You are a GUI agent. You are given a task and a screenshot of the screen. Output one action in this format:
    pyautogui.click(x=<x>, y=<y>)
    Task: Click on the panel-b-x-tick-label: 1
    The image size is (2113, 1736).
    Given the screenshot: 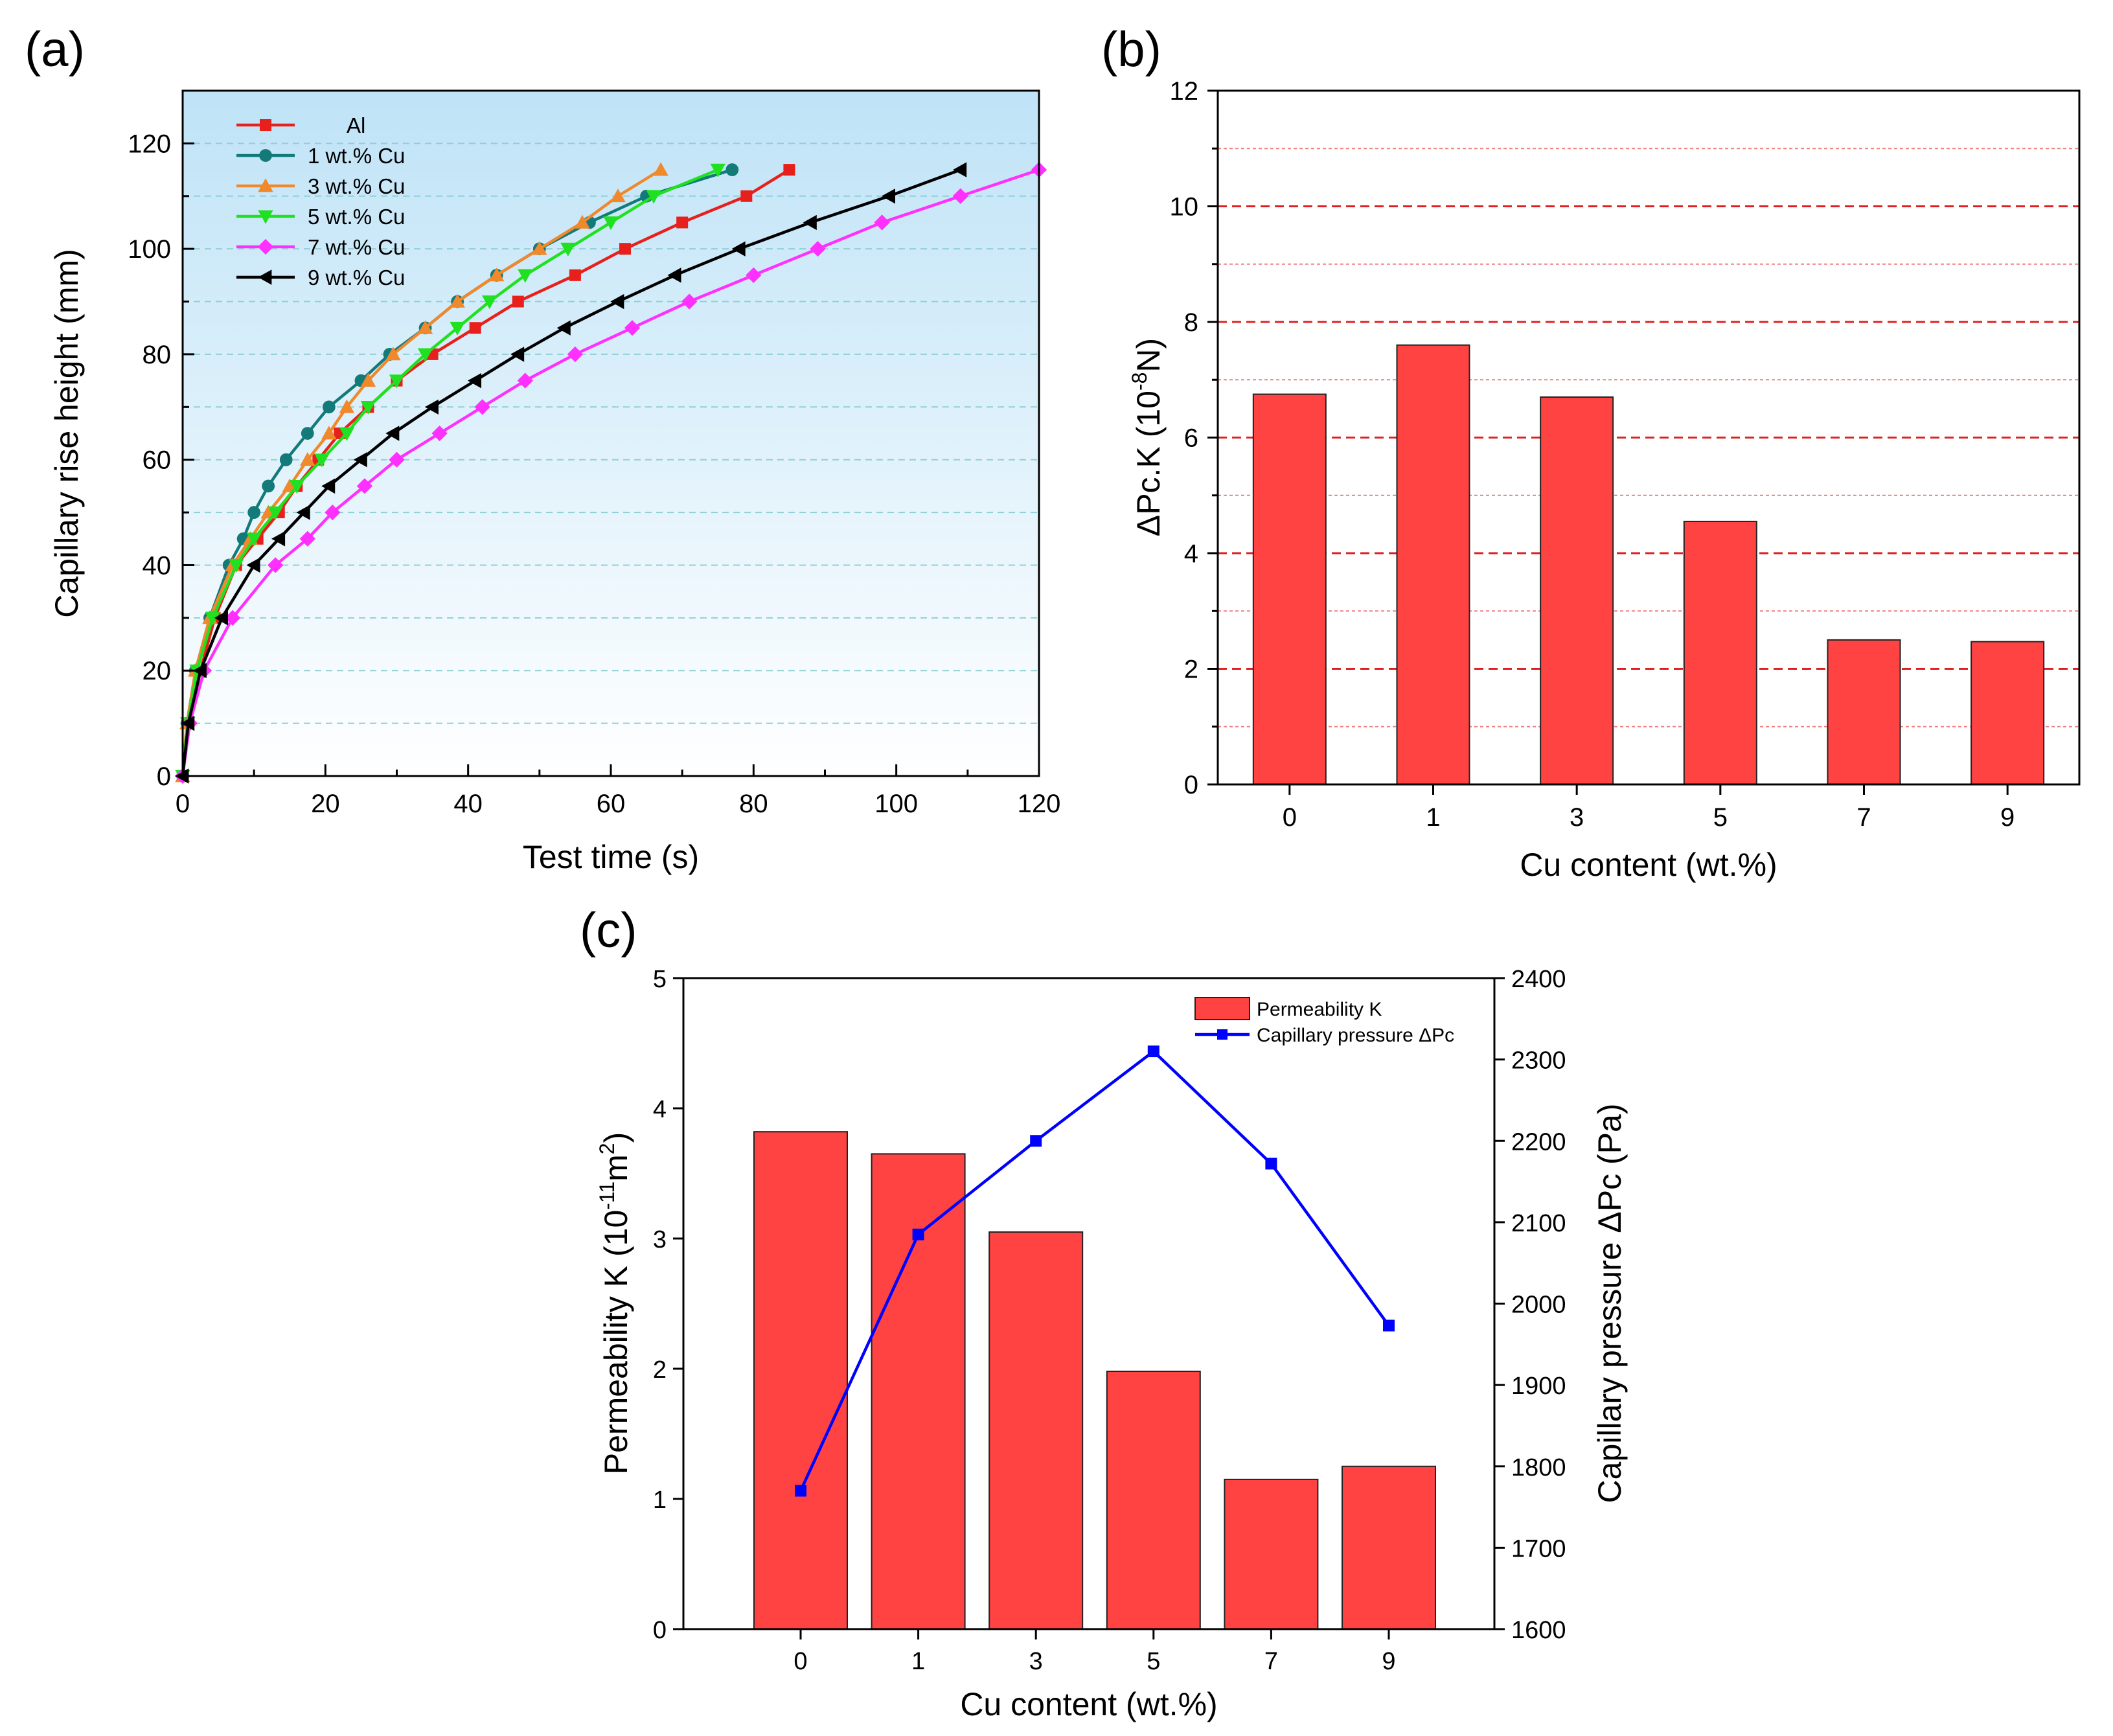 What is the action you would take?
    pyautogui.click(x=1433, y=818)
    